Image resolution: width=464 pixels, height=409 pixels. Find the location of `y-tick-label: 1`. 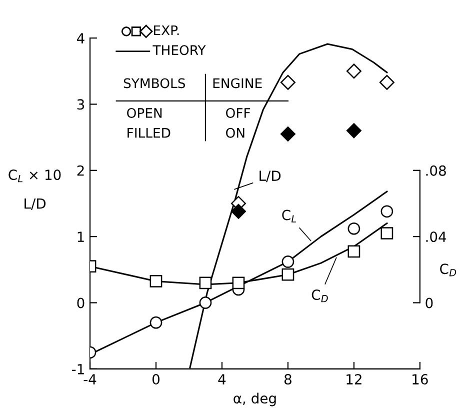

y-tick-label: 1 is located at coordinates (81, 237).